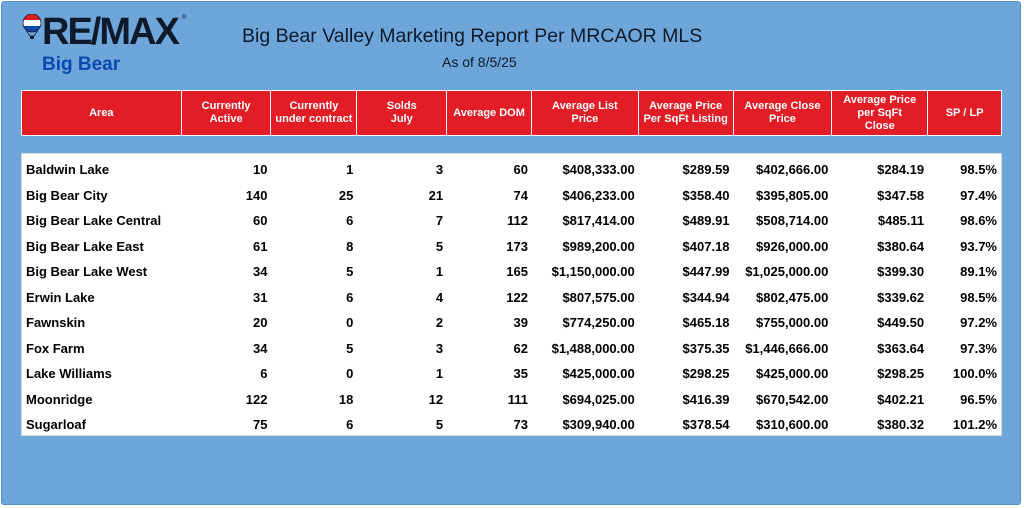  I want to click on table-cell: $378.54, so click(706, 425).